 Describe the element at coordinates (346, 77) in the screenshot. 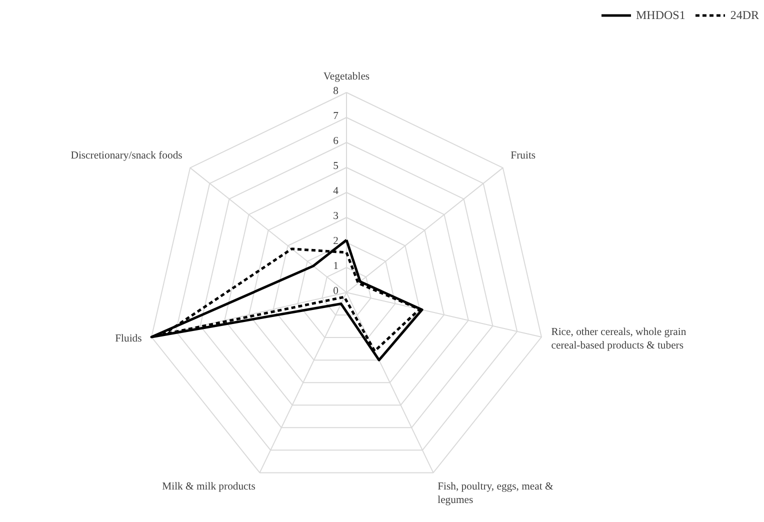

I see `spoke-label: Vegetables` at that location.